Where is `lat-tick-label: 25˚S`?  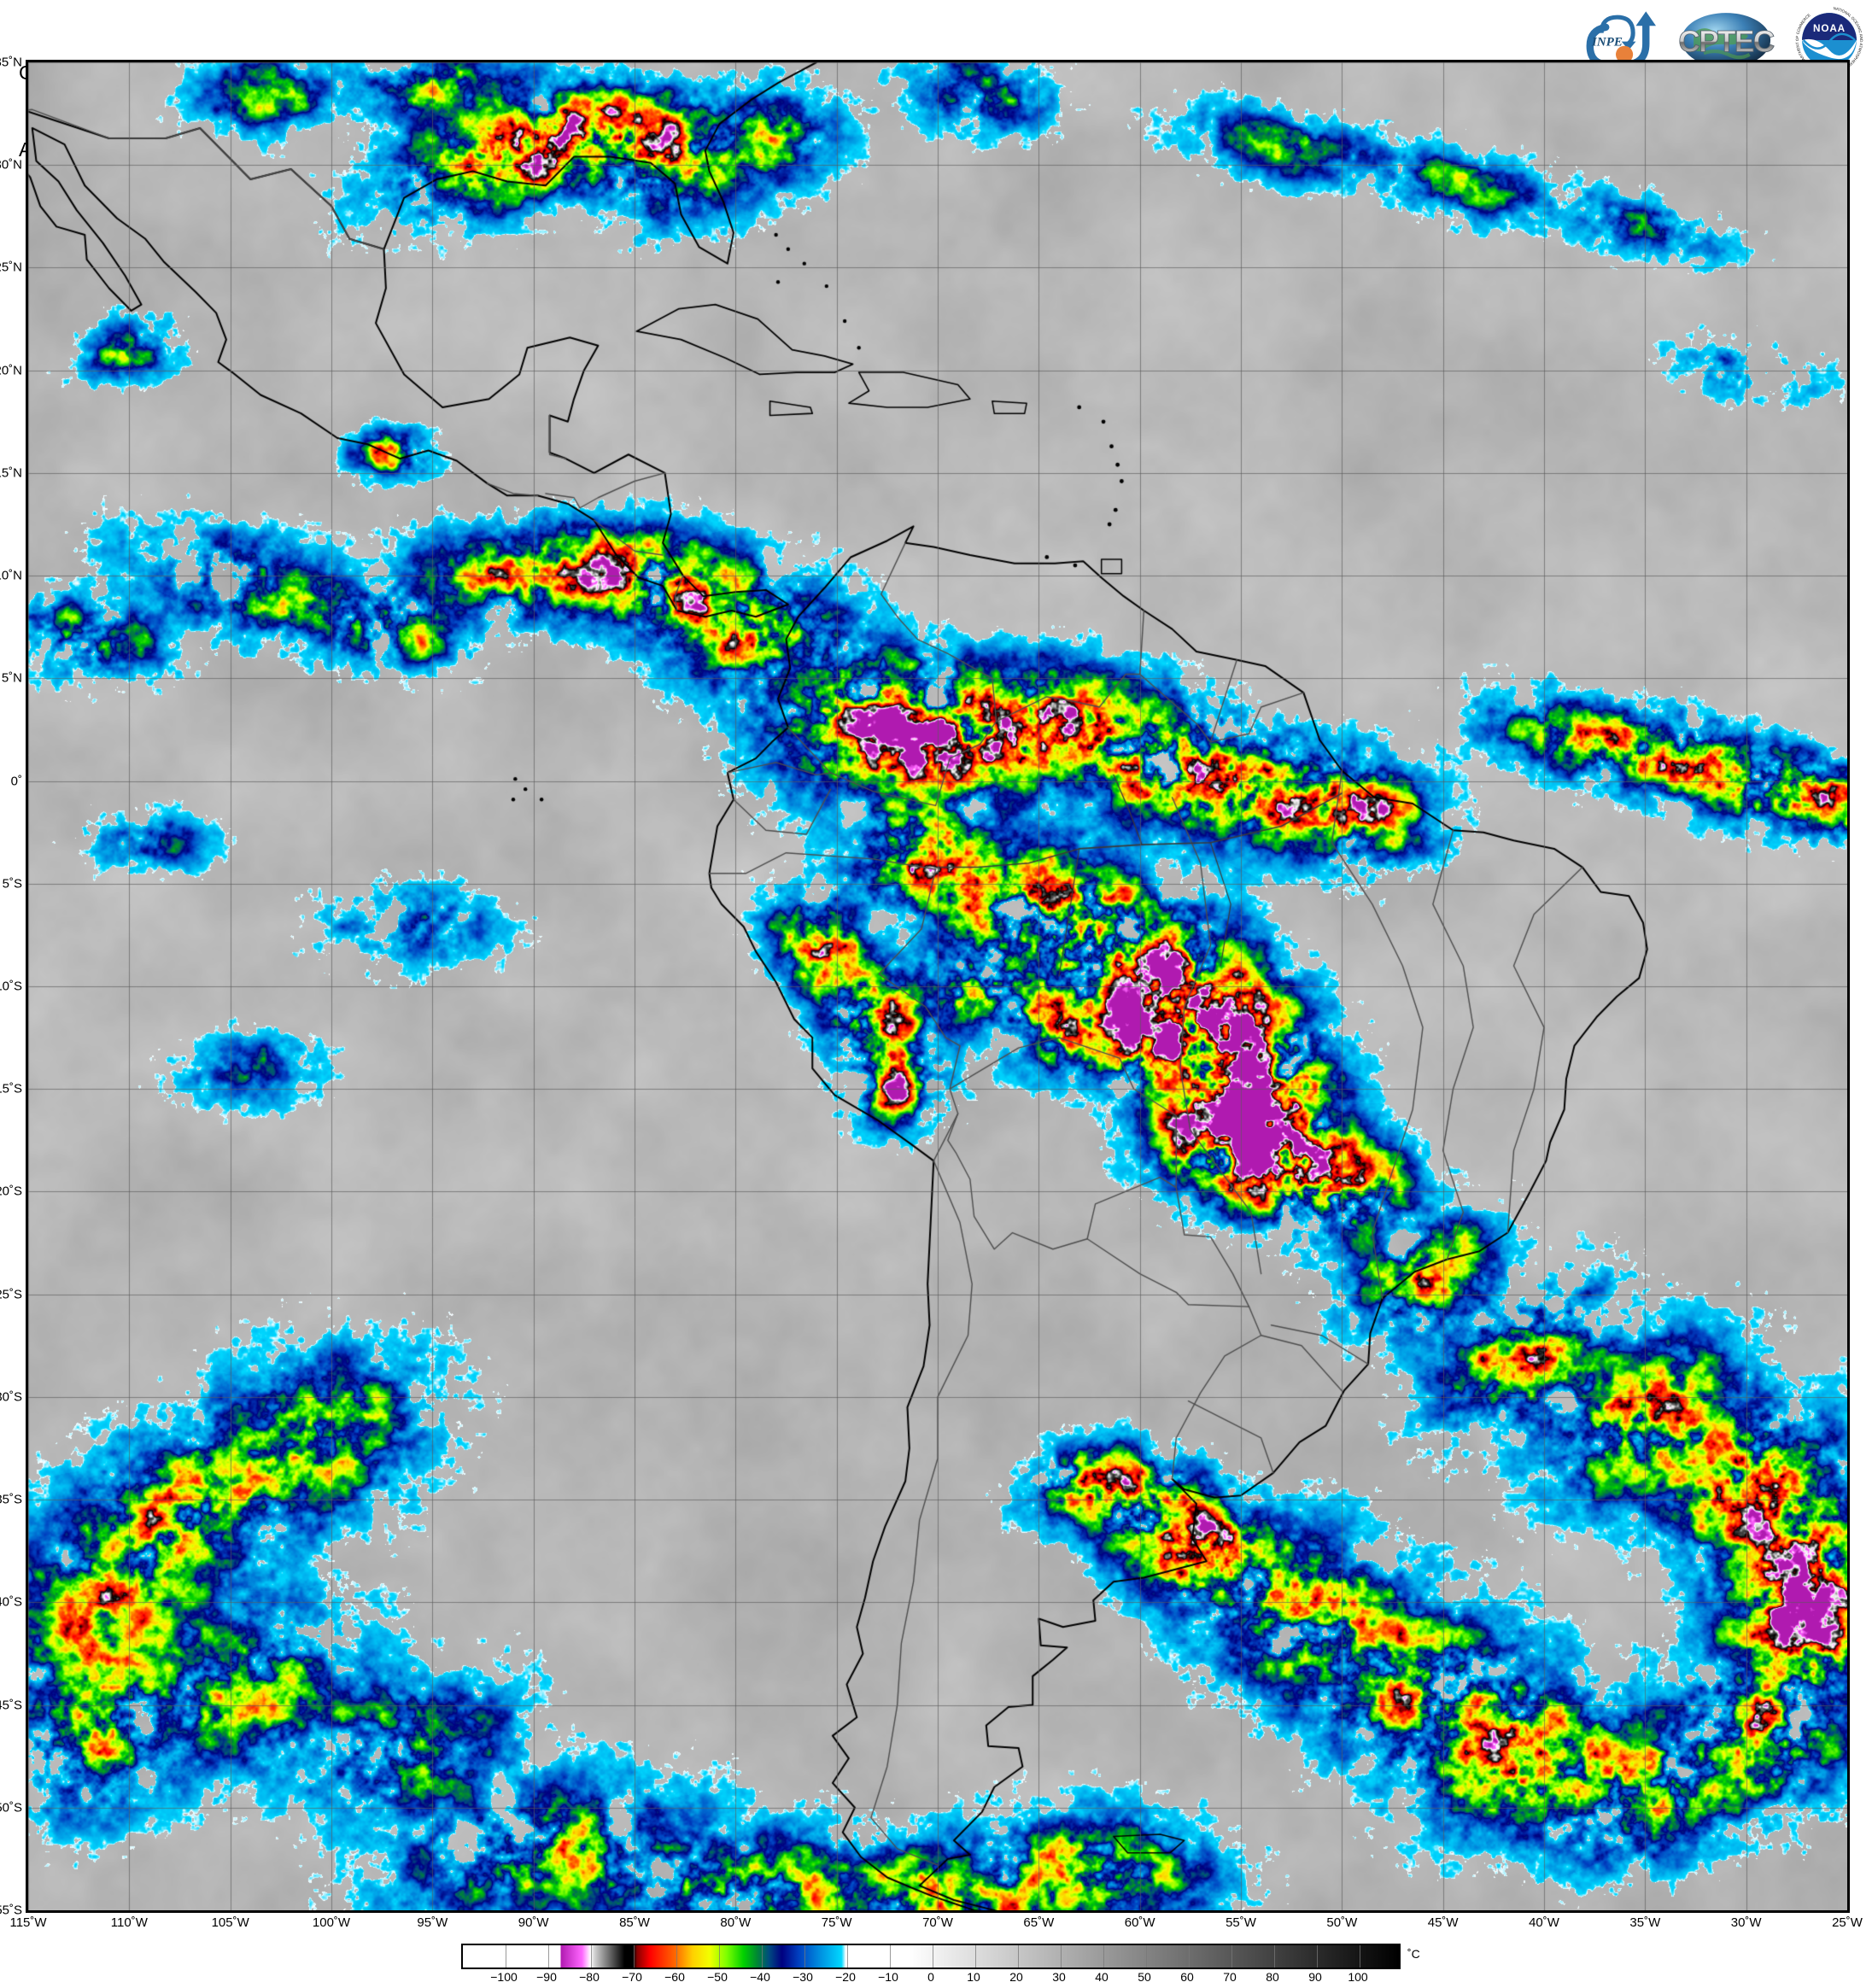
lat-tick-label: 25˚S is located at coordinates (11, 1294).